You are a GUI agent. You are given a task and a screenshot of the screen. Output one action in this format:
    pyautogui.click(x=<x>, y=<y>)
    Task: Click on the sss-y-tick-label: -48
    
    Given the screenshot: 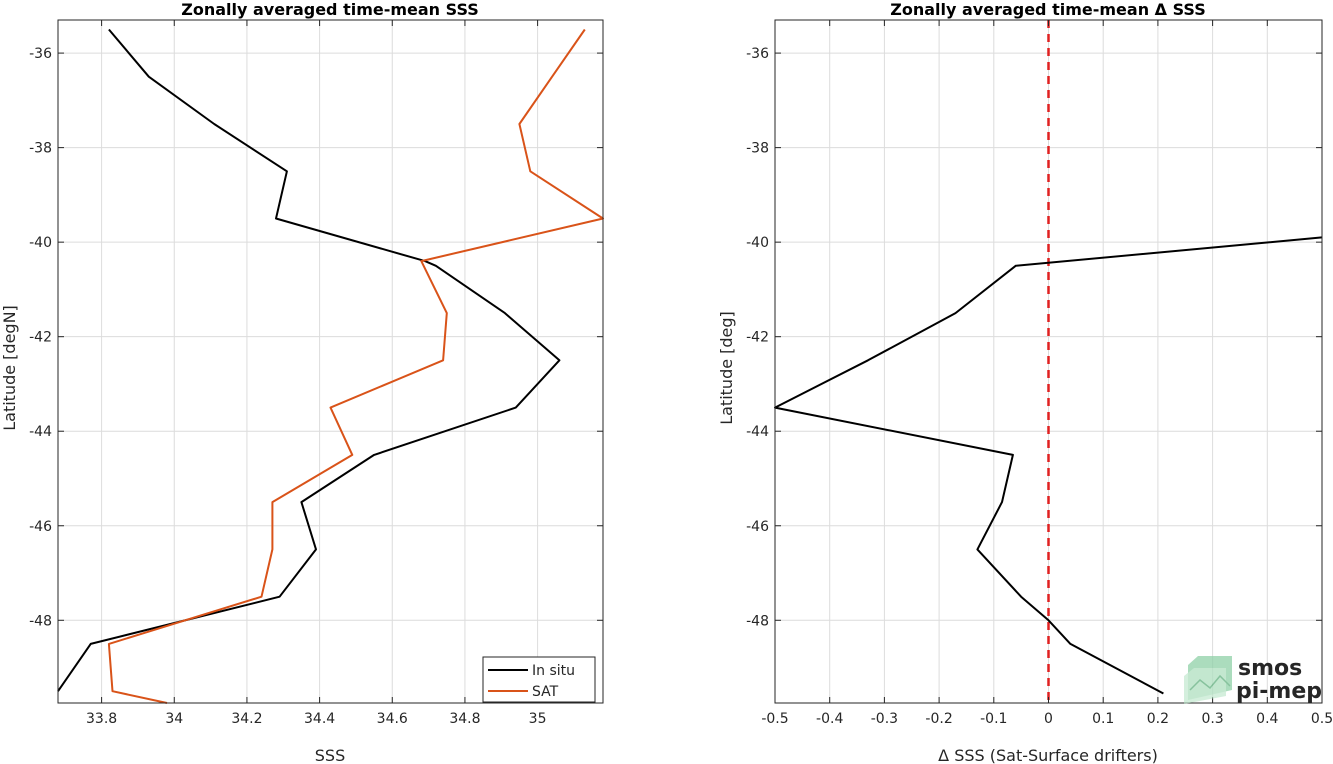 What is the action you would take?
    pyautogui.click(x=40, y=621)
    